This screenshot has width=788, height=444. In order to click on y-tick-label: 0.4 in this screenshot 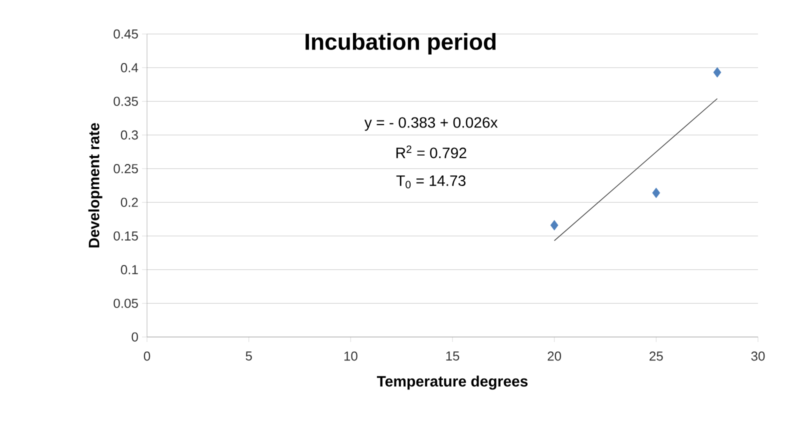, I will do `click(129, 67)`.